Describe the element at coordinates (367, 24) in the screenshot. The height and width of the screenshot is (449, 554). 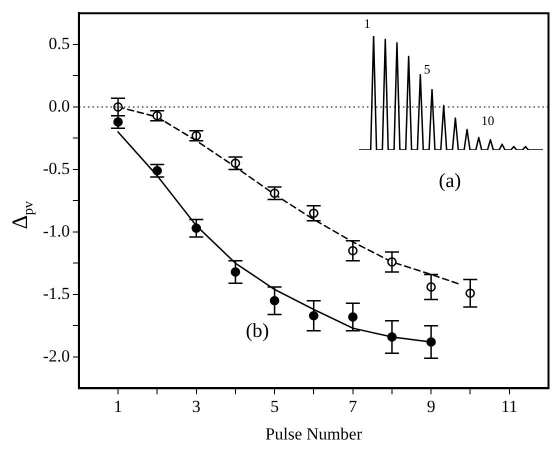
I see `annotation: 1` at that location.